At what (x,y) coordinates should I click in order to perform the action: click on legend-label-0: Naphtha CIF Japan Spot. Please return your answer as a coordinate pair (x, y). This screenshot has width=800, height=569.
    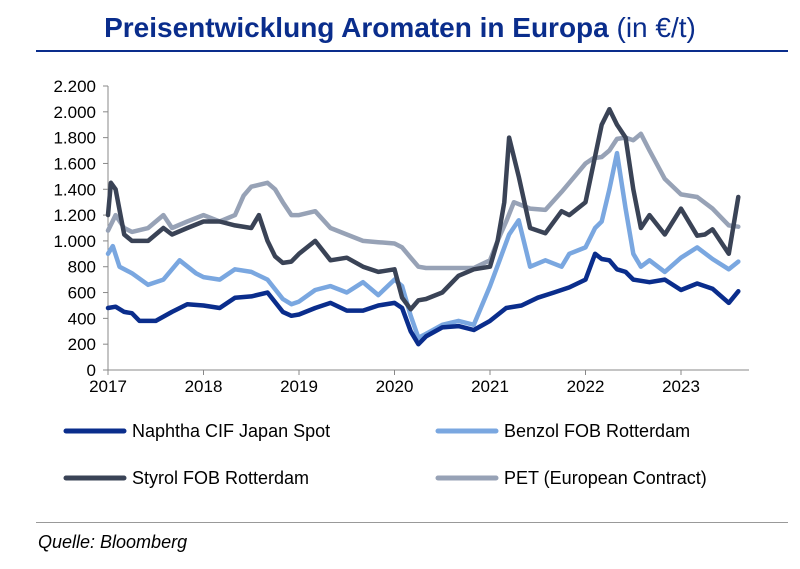
    Looking at the image, I should click on (231, 431).